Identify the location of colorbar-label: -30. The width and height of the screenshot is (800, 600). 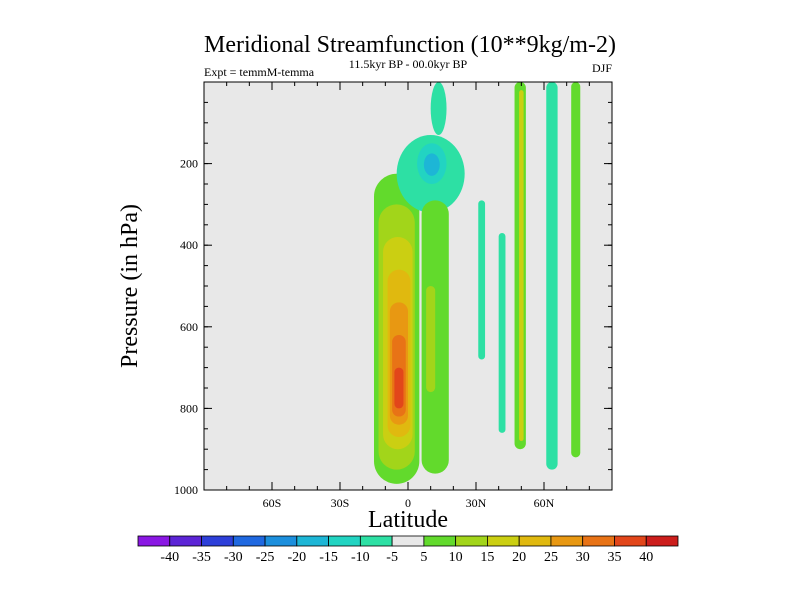
(233, 557).